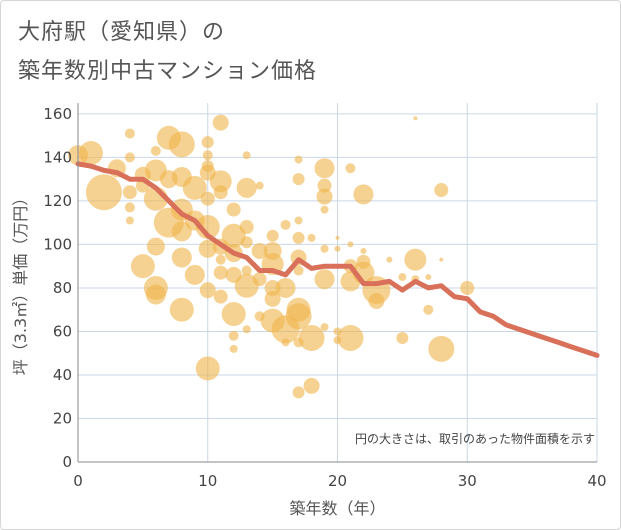  I want to click on chart-title-line2: 築年数別中古マンション価格, so click(168, 71).